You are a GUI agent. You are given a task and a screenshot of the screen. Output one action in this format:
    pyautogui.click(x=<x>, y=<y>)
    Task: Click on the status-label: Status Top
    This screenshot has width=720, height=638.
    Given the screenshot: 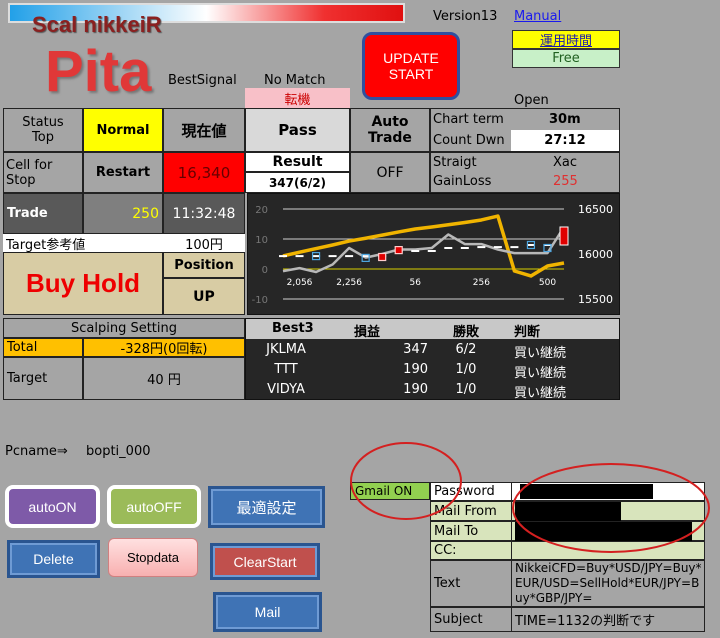 What is the action you would take?
    pyautogui.click(x=43, y=130)
    